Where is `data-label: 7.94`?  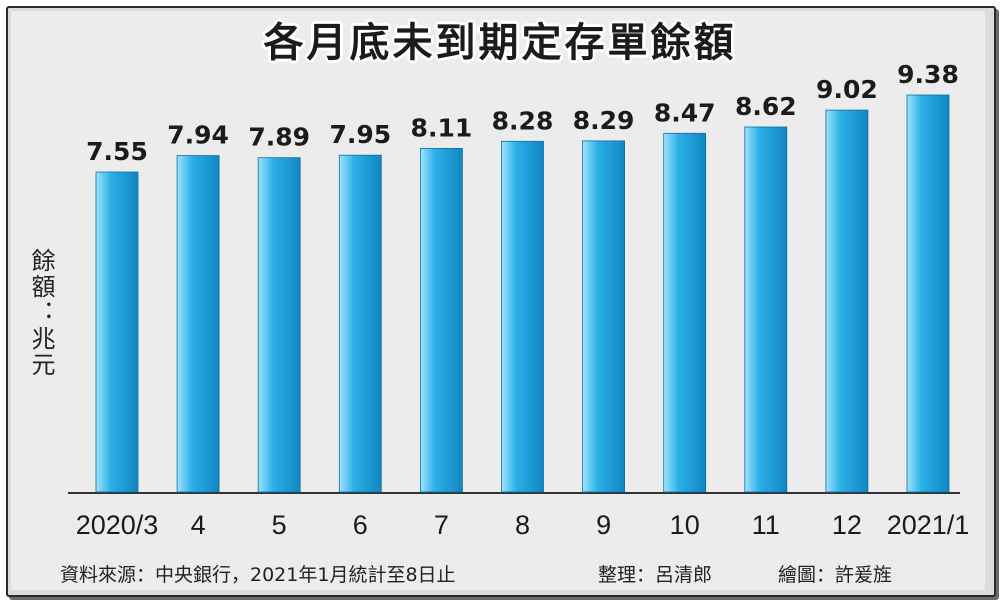 data-label: 7.94 is located at coordinates (198, 135).